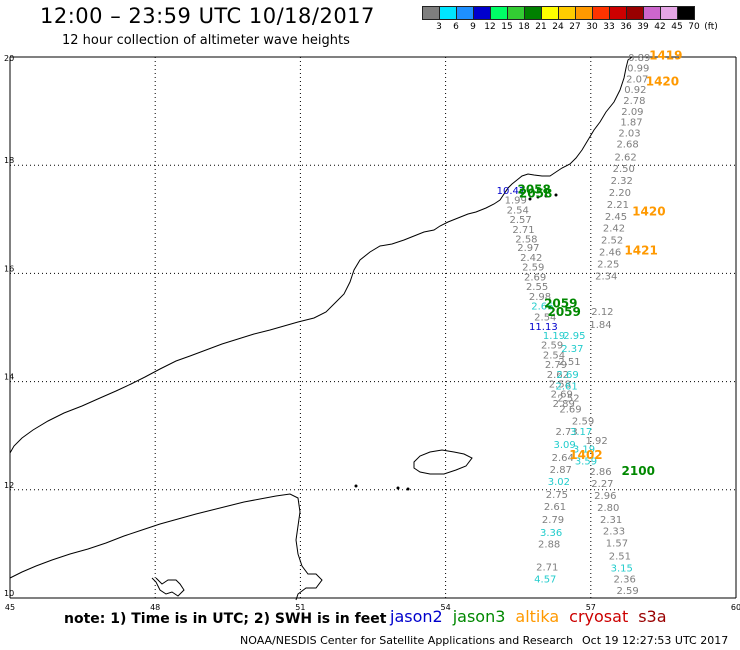  I want to click on wave-height-value: 2.97, so click(528, 248).